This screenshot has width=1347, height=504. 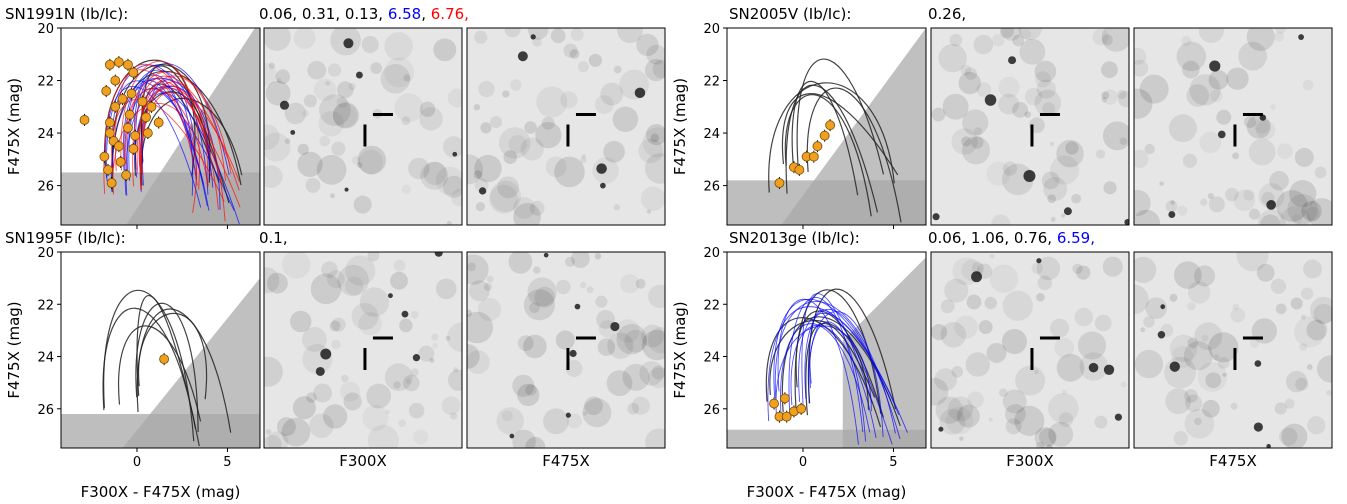 What do you see at coordinates (273, 238) in the screenshot?
I see `value-segment: 0.1,` at bounding box center [273, 238].